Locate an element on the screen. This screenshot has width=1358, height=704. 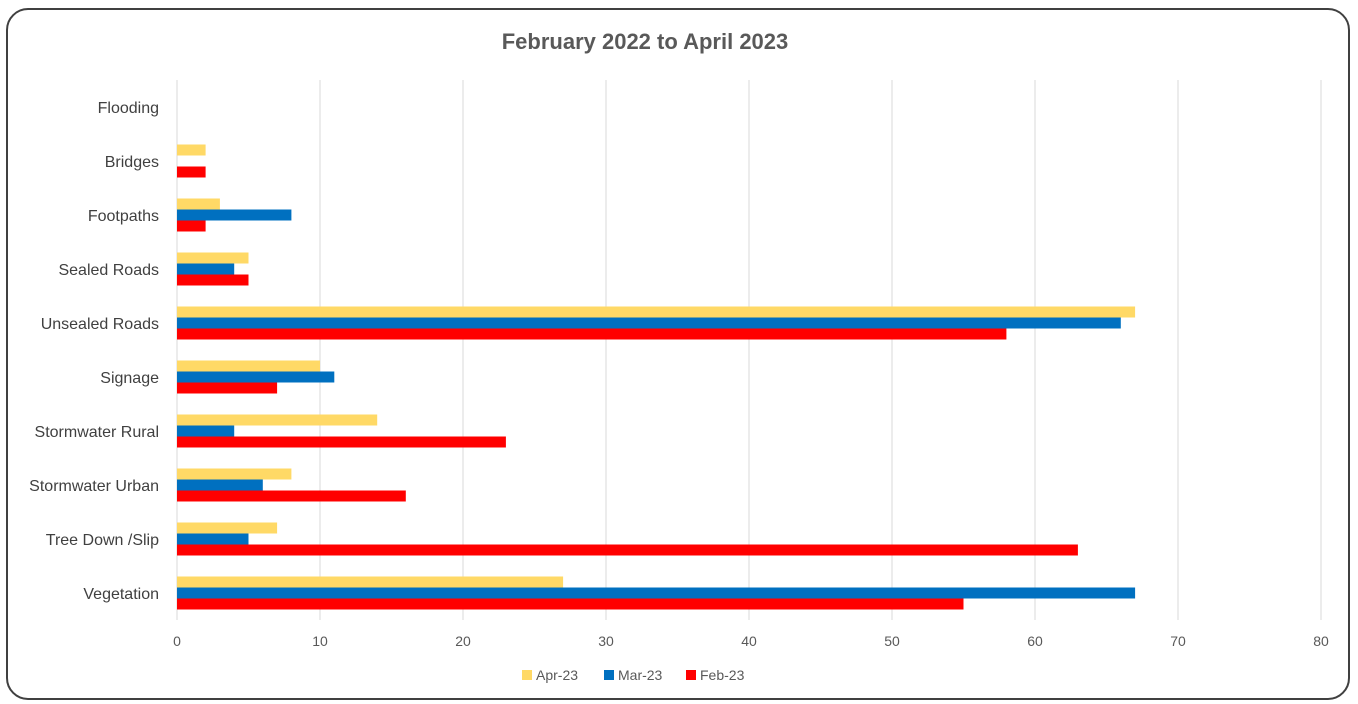
category-label-vegetation: Vegetation is located at coordinates (121, 594).